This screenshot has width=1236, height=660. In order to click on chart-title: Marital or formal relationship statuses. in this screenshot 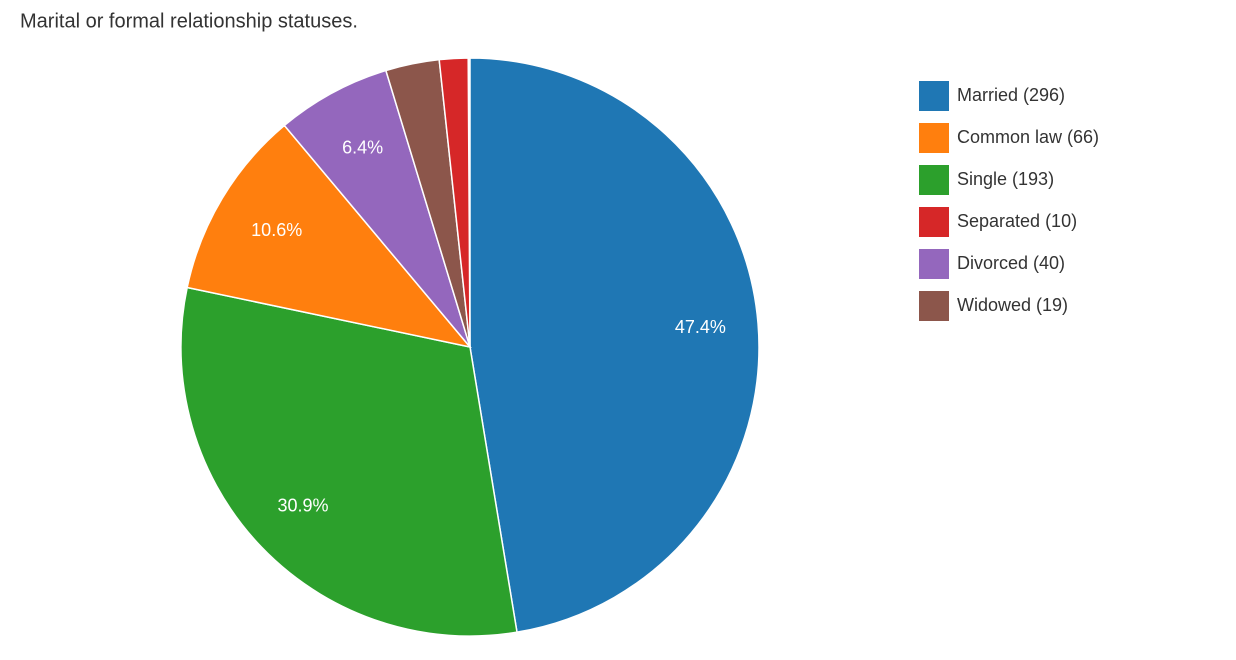, I will do `click(189, 21)`.